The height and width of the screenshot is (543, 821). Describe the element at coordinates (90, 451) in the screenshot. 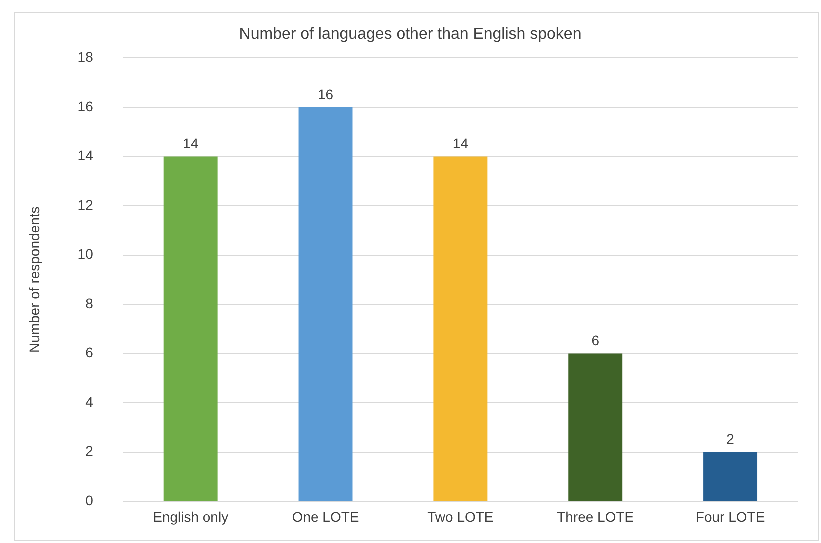

I see `y-tick-label: 2` at that location.